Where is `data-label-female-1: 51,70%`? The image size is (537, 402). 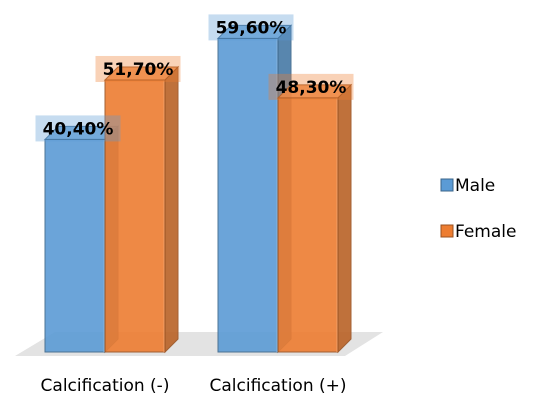
data-label-female-1: 51,70% is located at coordinates (138, 68).